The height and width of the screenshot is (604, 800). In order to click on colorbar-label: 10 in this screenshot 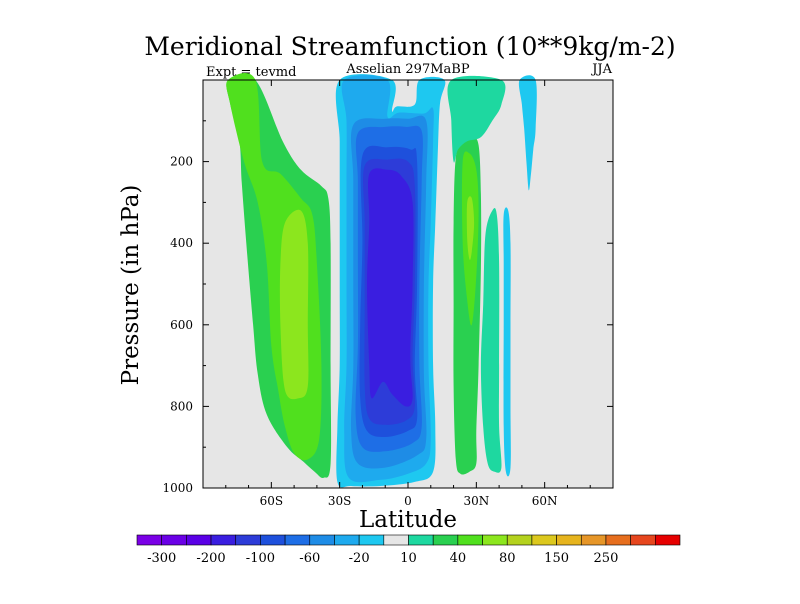, I will do `click(408, 558)`.